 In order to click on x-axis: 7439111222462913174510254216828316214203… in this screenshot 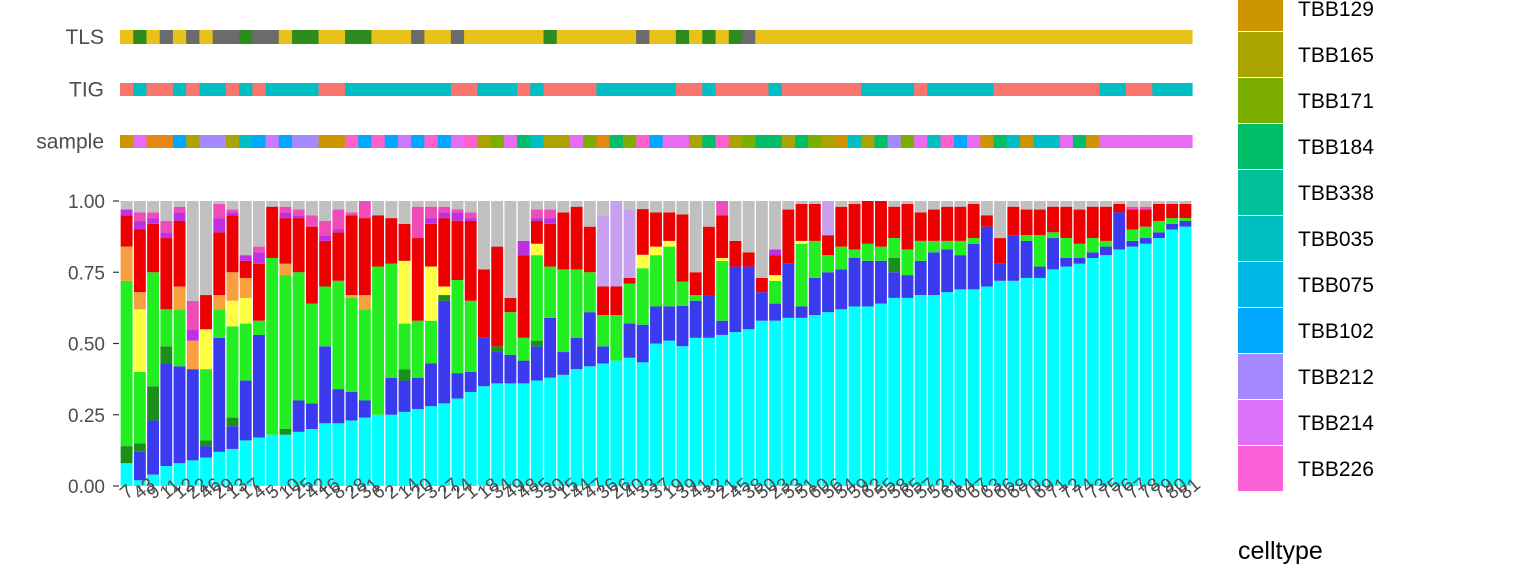, I will do `click(660, 489)`.